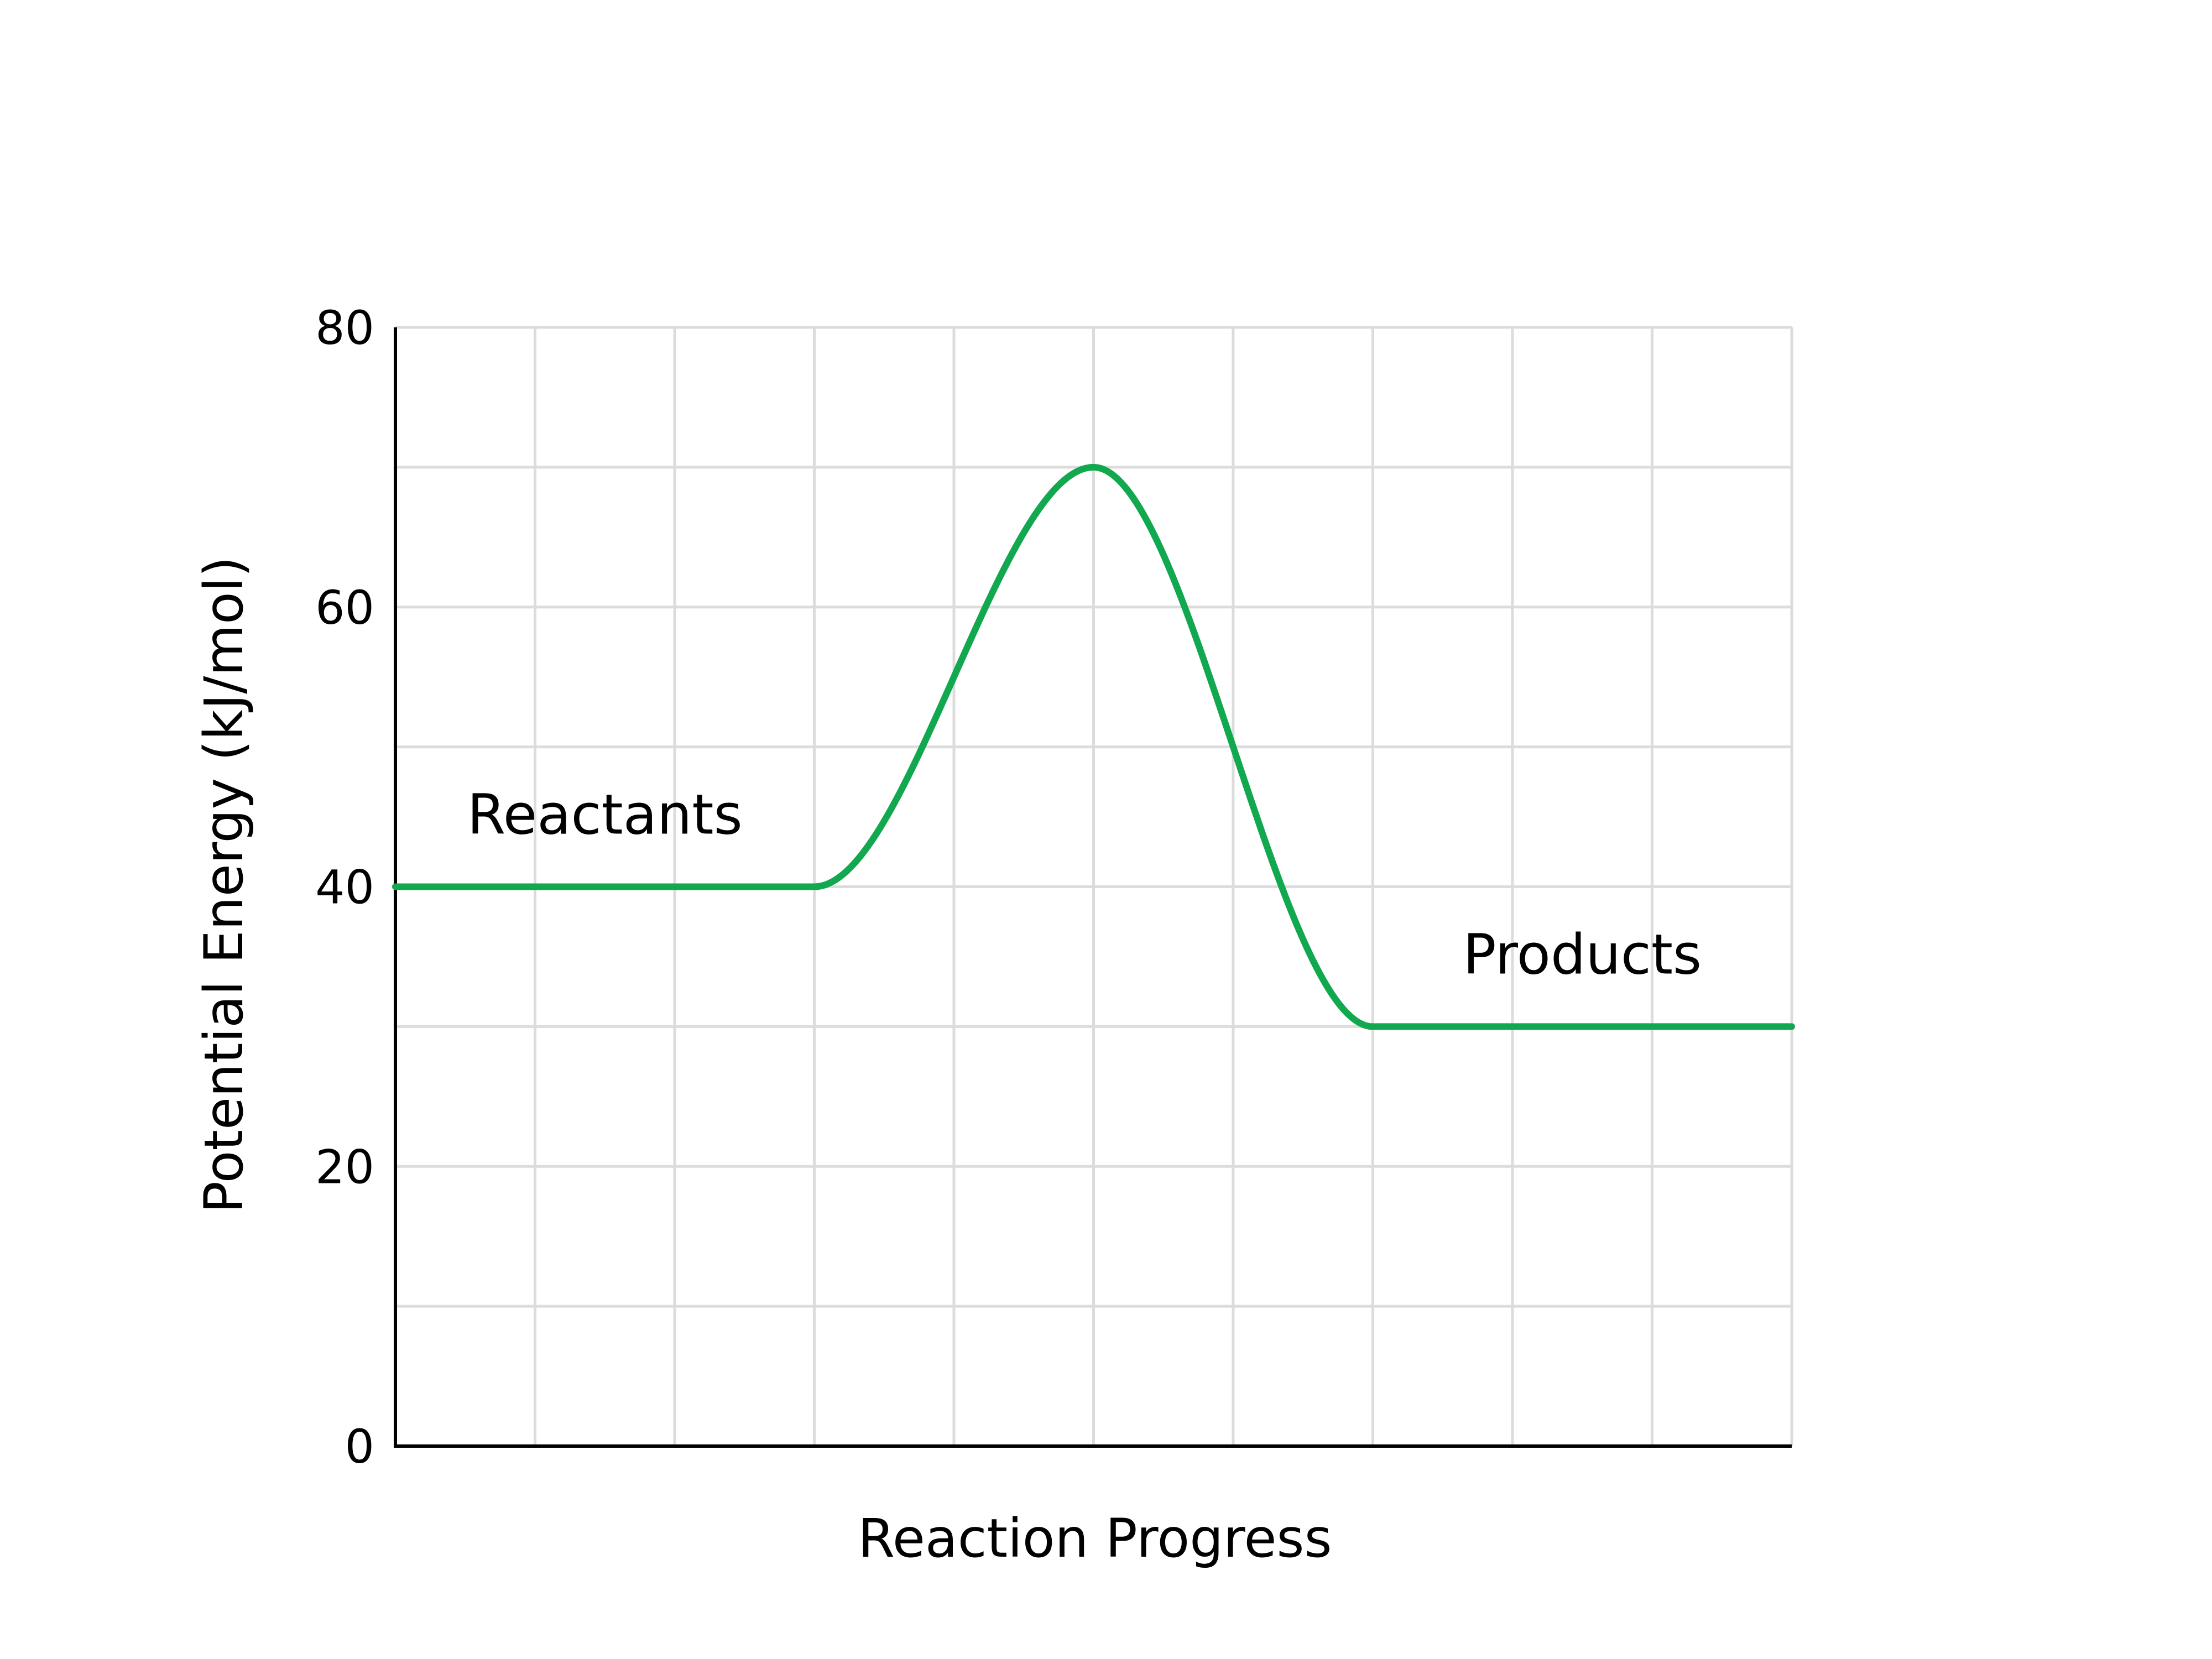  Describe the element at coordinates (345, 328) in the screenshot. I see `y-tick-label: 80` at that location.